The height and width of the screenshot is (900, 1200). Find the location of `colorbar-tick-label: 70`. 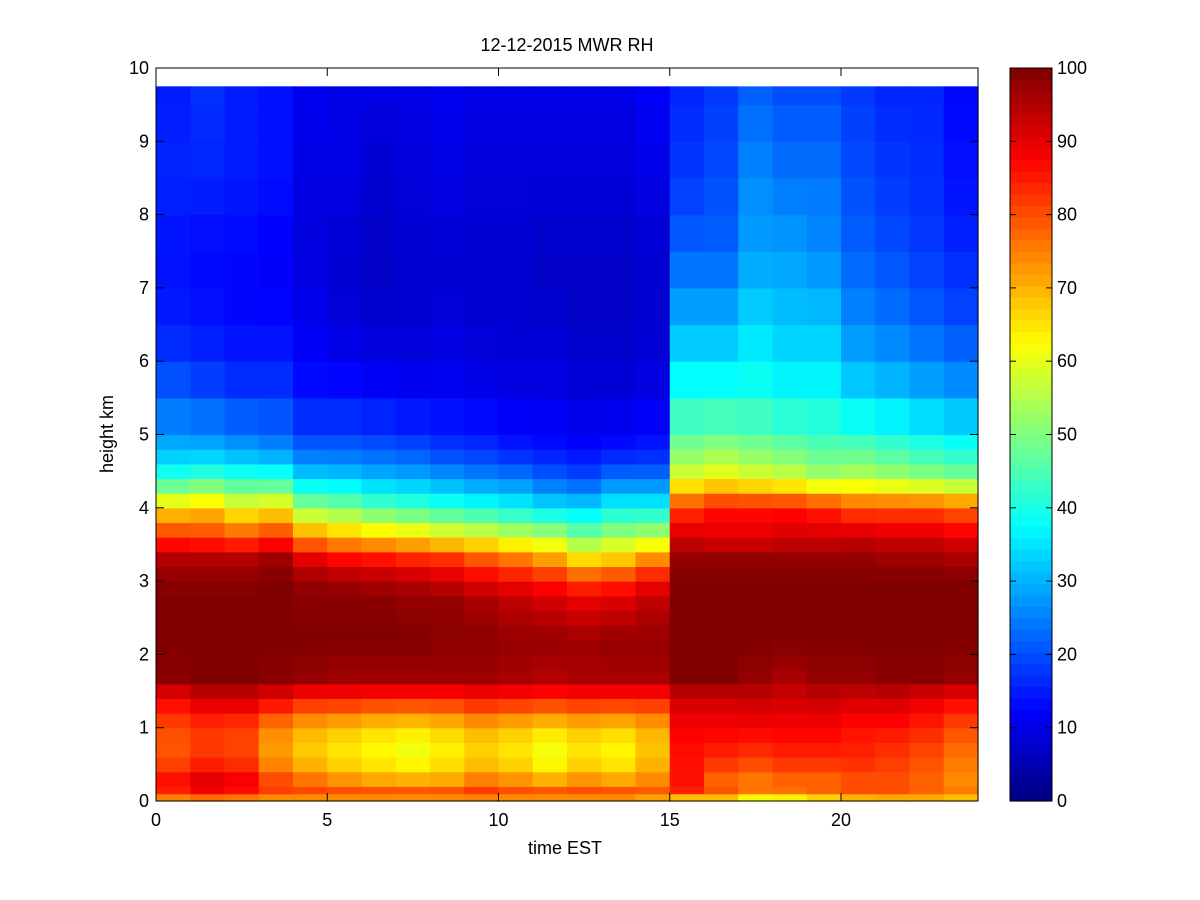

colorbar-tick-label: 70 is located at coordinates (1067, 288).